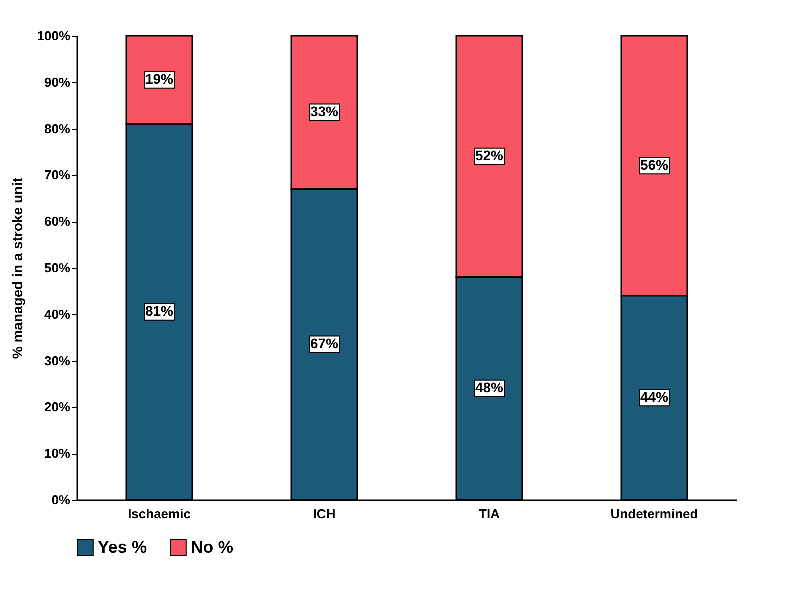 The height and width of the screenshot is (589, 806). I want to click on y-tick-label: 30%, so click(57, 360).